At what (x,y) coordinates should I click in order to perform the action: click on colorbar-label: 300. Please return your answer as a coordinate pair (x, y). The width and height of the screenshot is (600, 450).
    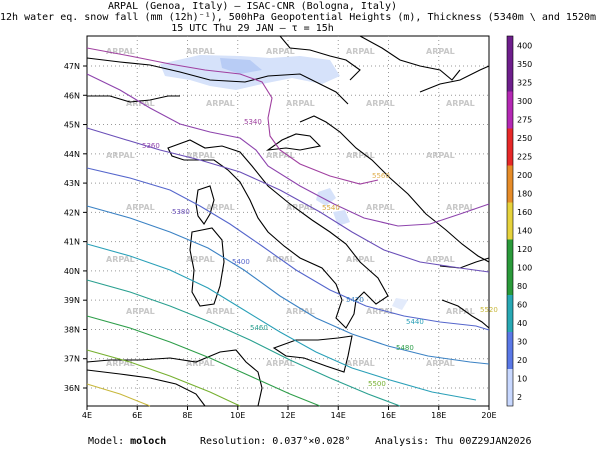
    Looking at the image, I should click on (524, 101).